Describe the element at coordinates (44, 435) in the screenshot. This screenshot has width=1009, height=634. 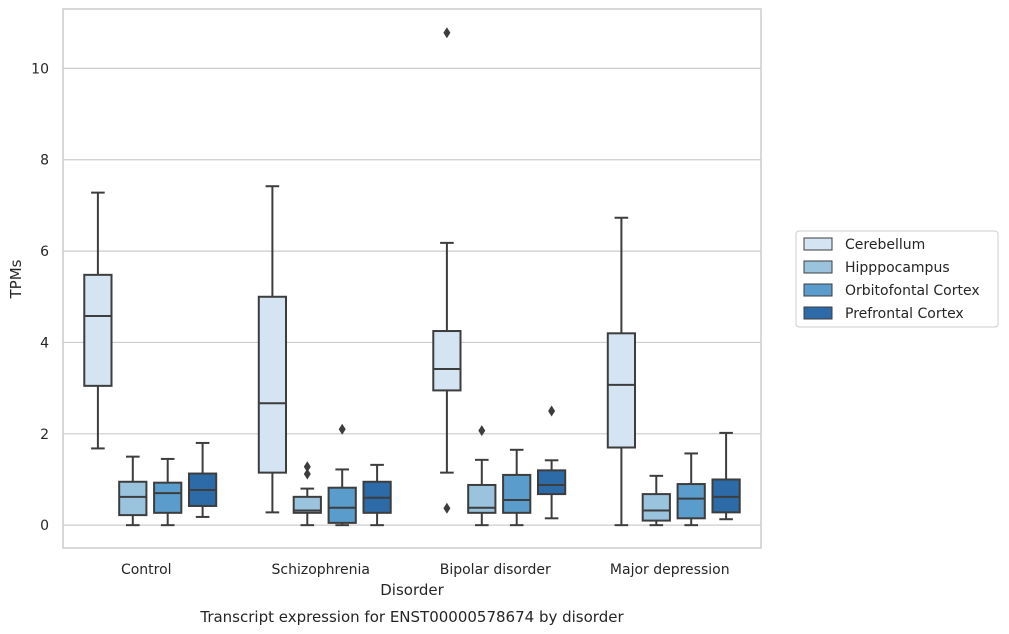
I see `y-tick-label: 2` at that location.